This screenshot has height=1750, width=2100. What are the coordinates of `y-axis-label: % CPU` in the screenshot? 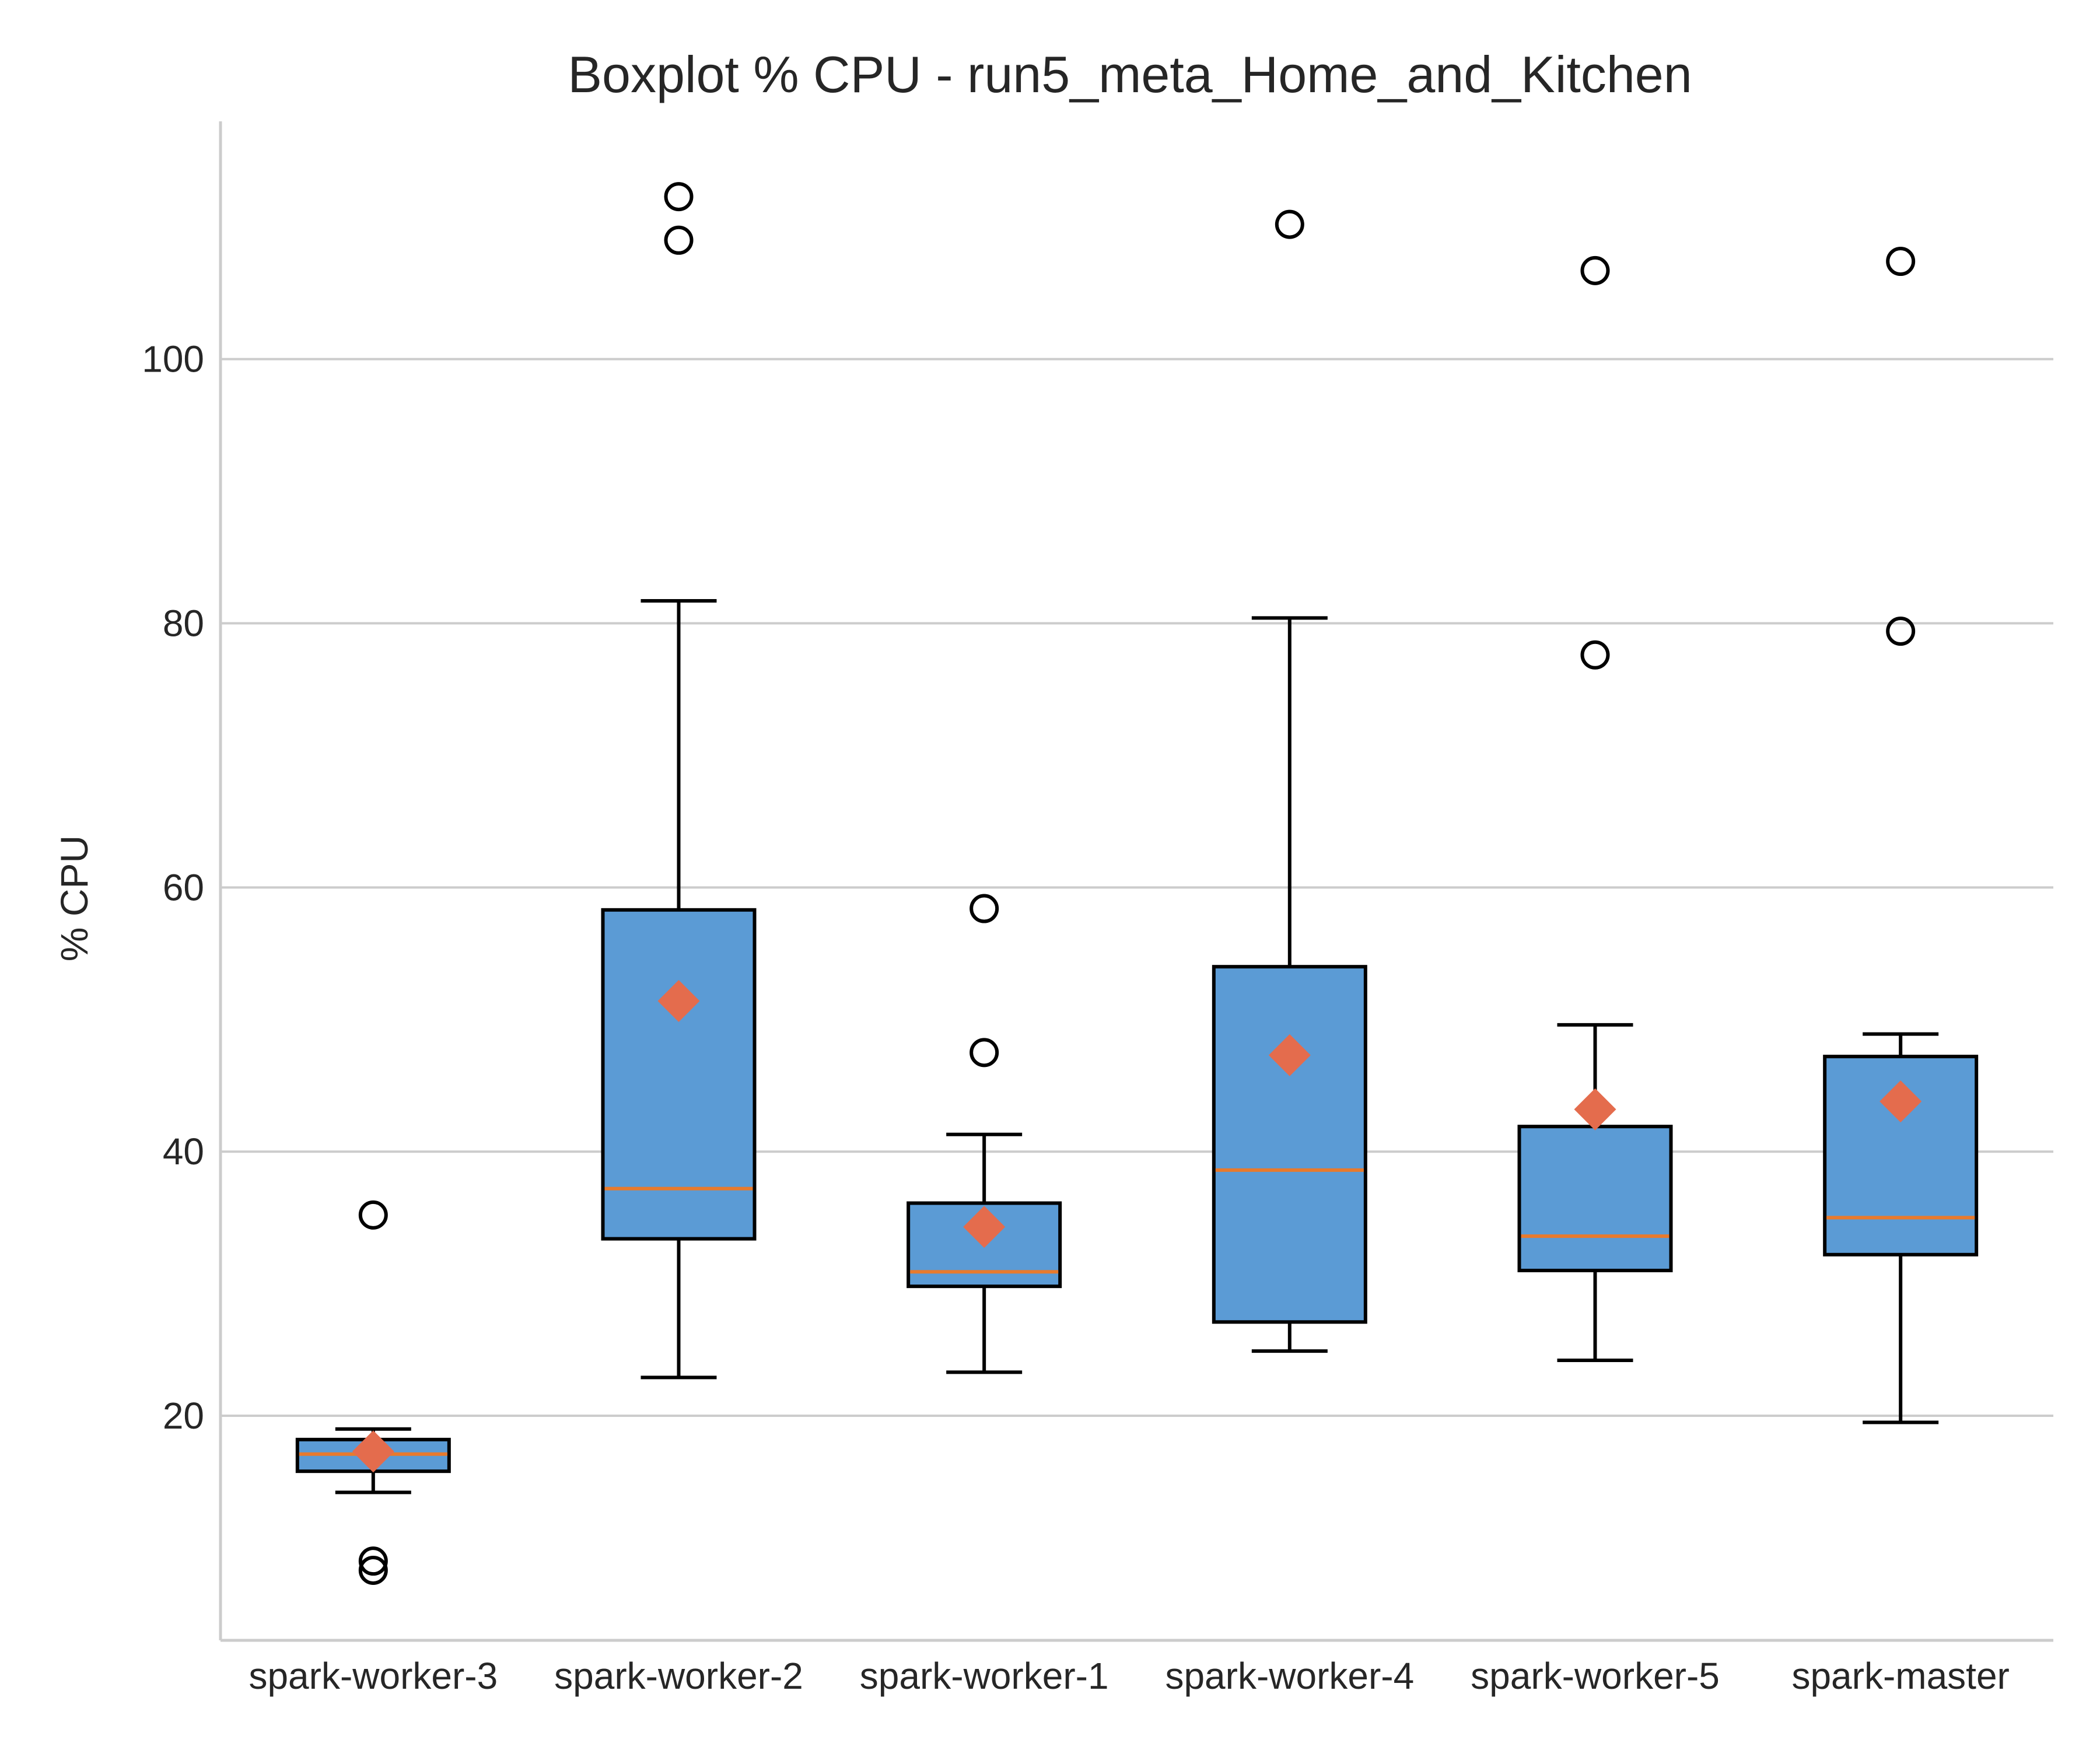 It's located at (74, 898).